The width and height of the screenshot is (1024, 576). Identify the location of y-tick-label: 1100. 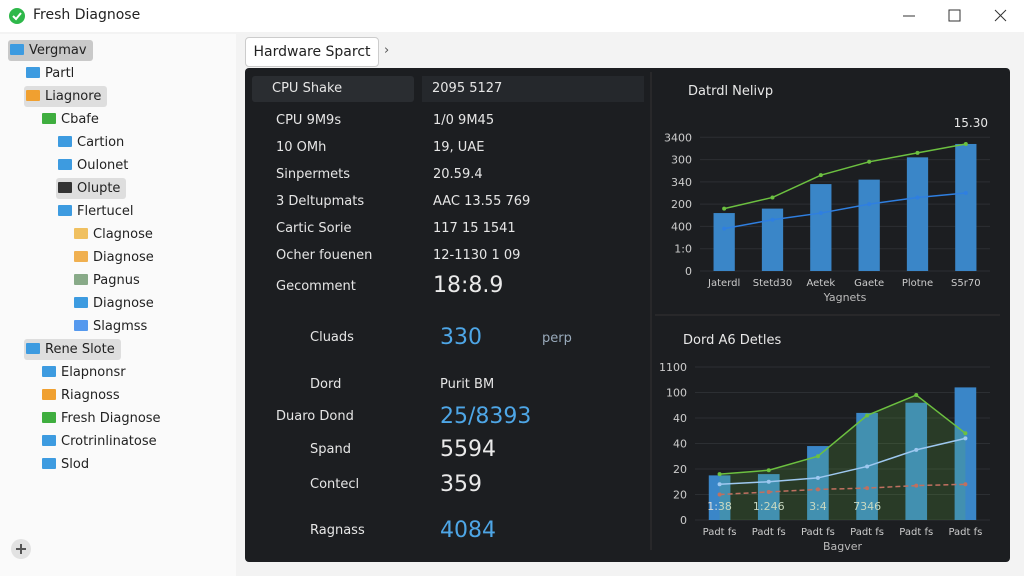
(673, 367).